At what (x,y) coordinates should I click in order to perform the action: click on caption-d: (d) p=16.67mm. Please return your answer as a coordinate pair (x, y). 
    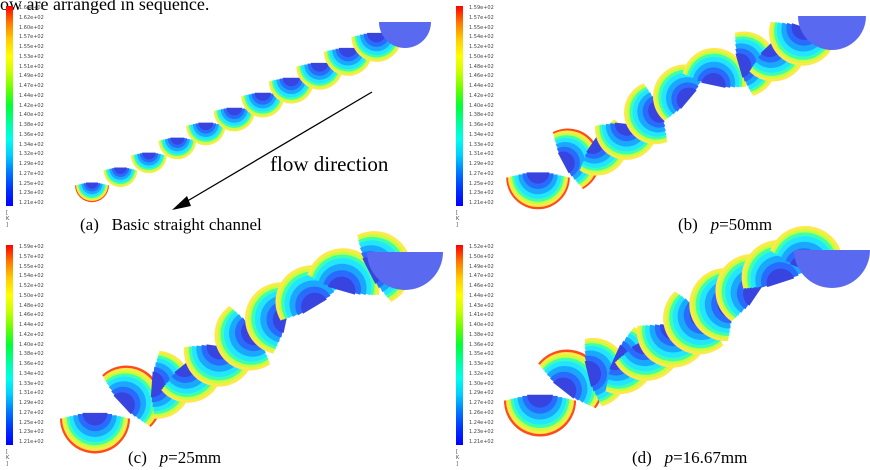
    Looking at the image, I should click on (689, 458).